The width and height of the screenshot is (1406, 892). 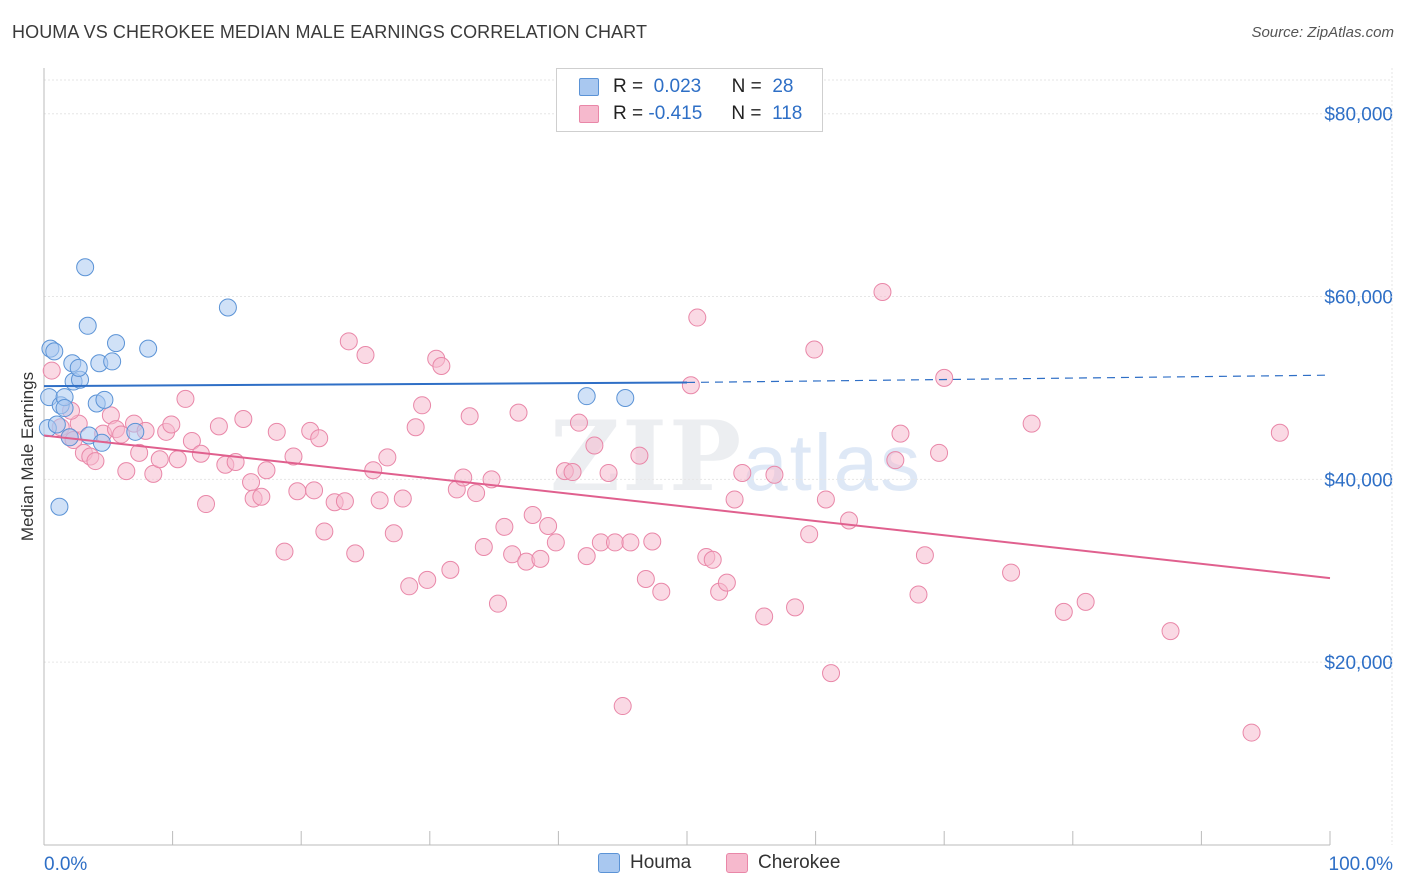 What do you see at coordinates (783, 86) in the screenshot?
I see `houma-n-value: 28` at bounding box center [783, 86].